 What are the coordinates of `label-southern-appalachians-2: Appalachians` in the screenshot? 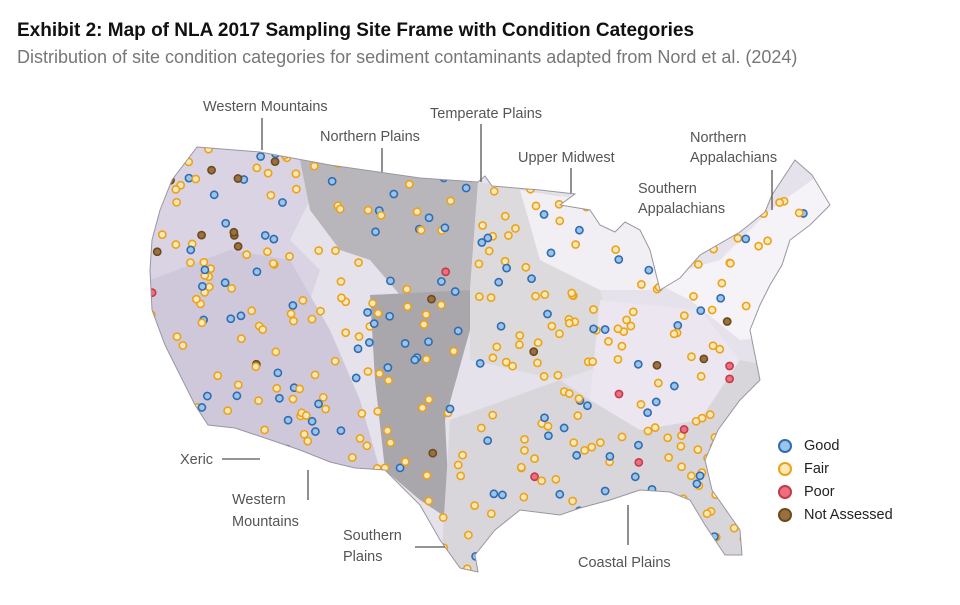 It's located at (681, 209).